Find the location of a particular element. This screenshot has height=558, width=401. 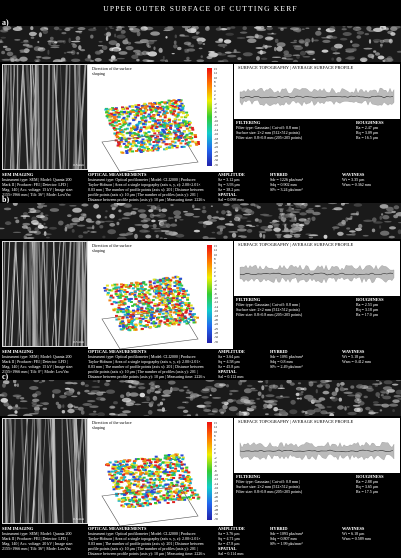

roughness-line: Rz = 17.5 μm is located at coordinates (370, 491).